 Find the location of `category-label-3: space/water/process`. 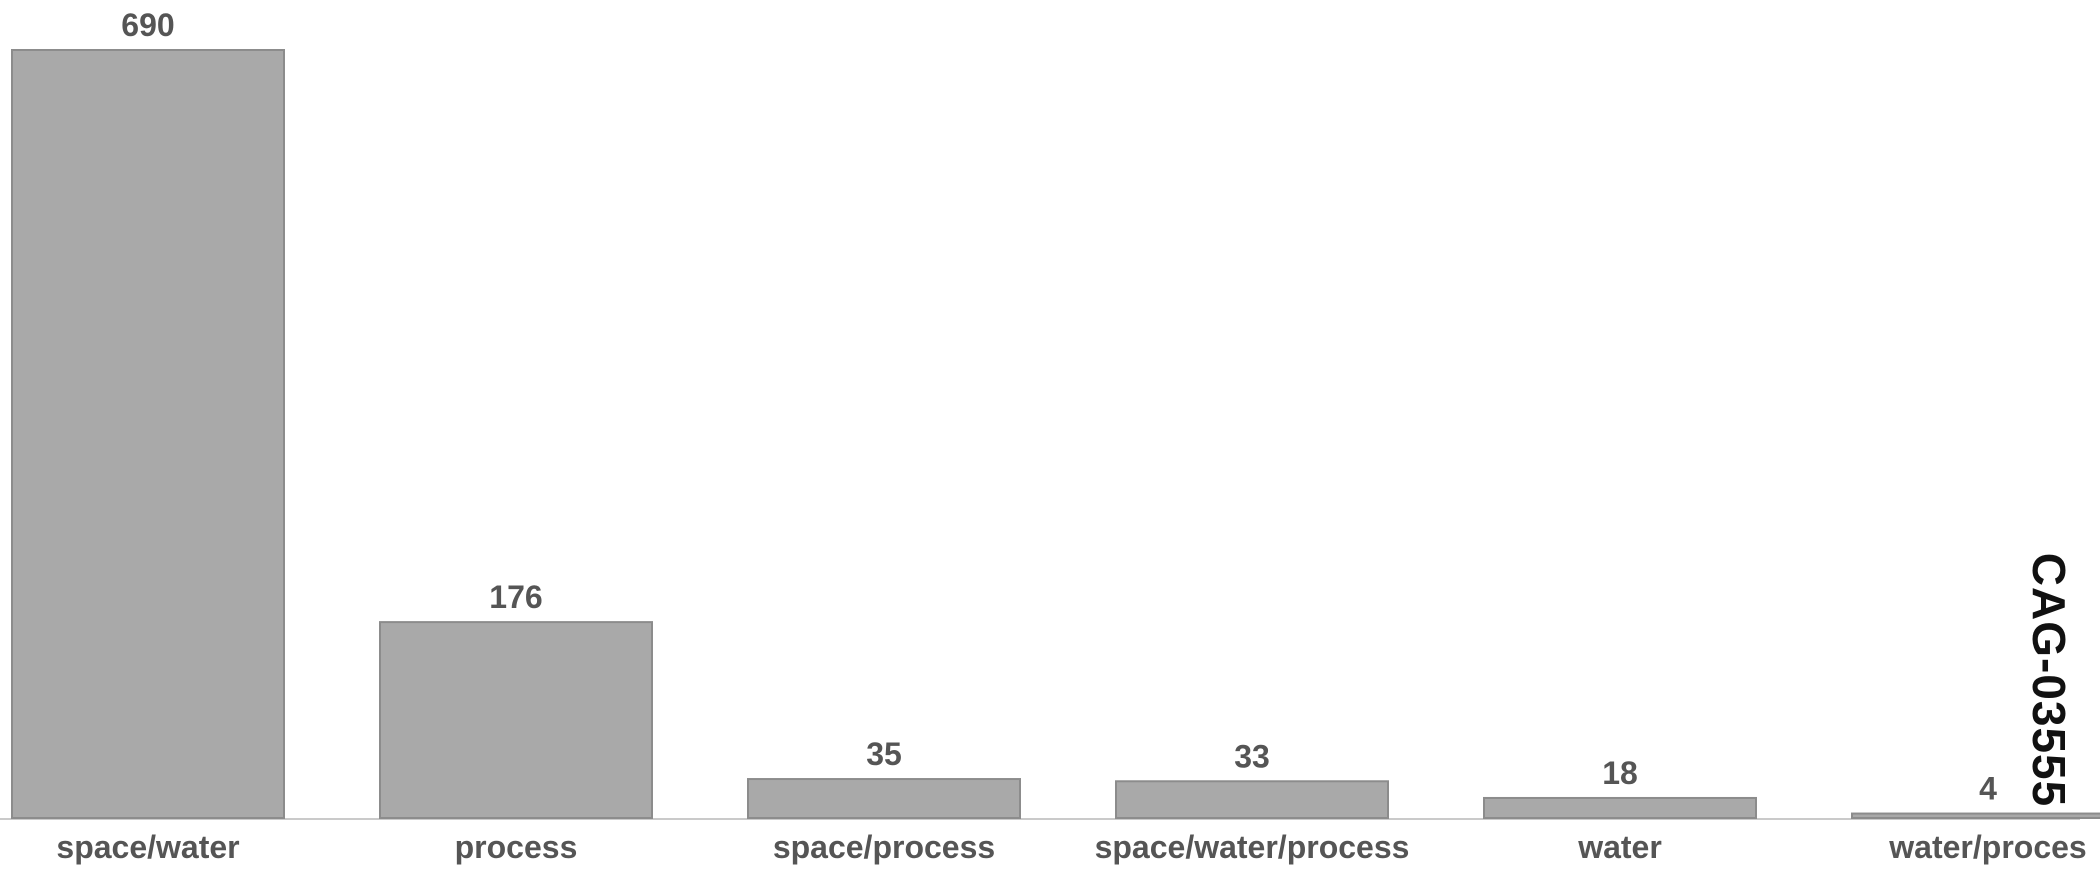

category-label-3: space/water/process is located at coordinates (1252, 847).